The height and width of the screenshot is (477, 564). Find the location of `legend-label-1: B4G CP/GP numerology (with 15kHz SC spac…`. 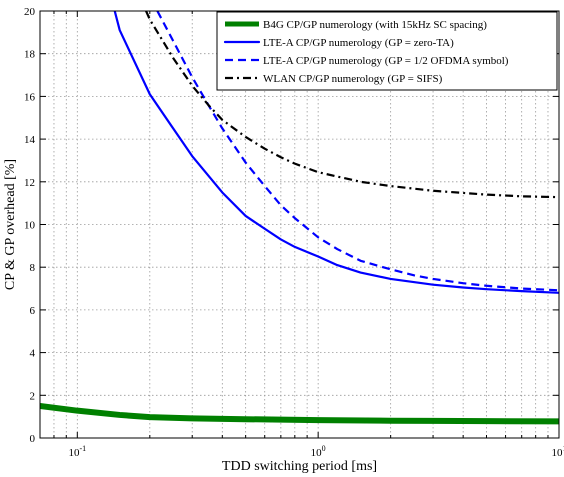

legend-label-1: B4G CP/GP numerology (with 15kHz SC spac… is located at coordinates (375, 25).